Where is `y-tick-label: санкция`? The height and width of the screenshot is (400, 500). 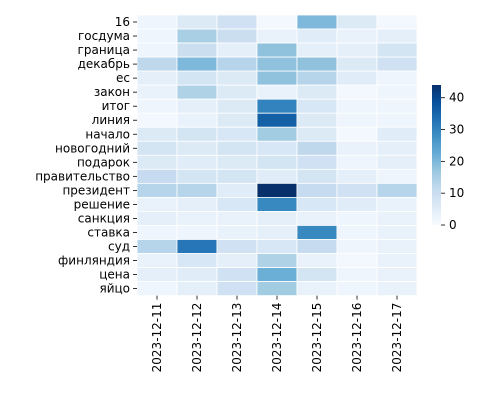 y-tick-label: санкция is located at coordinates (104, 218).